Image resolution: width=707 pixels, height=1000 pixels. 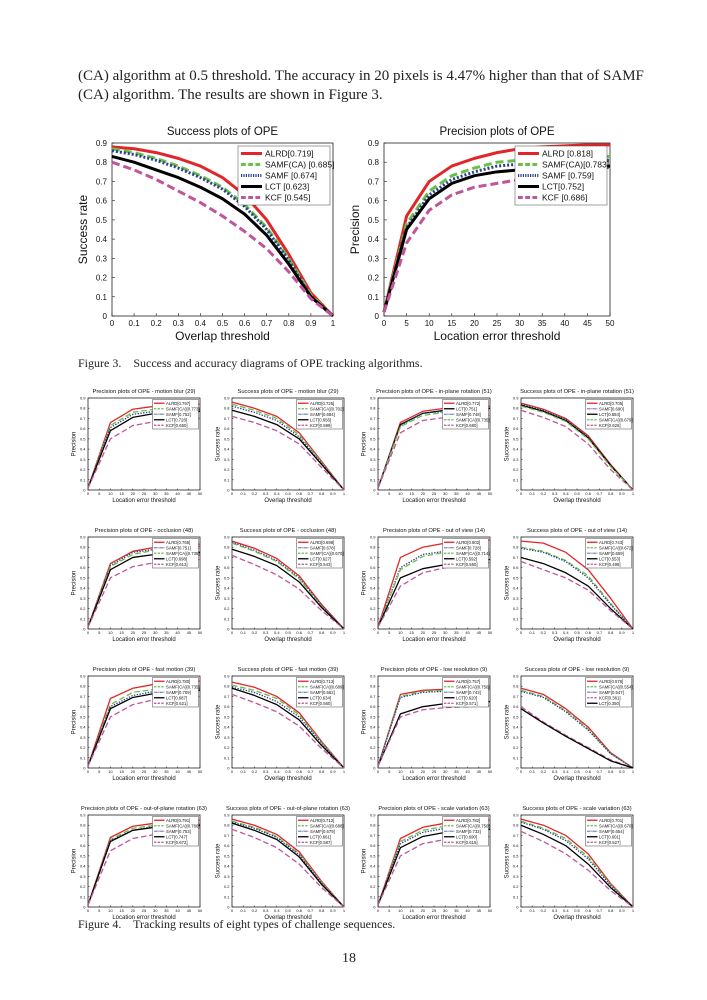 What do you see at coordinates (466, 836) in the screenshot?
I see `legend-label: LCT[0.690]` at bounding box center [466, 836].